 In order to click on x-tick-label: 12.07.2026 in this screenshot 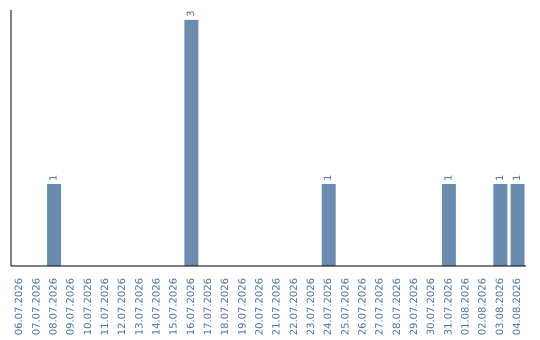, I will do `click(122, 307)`.